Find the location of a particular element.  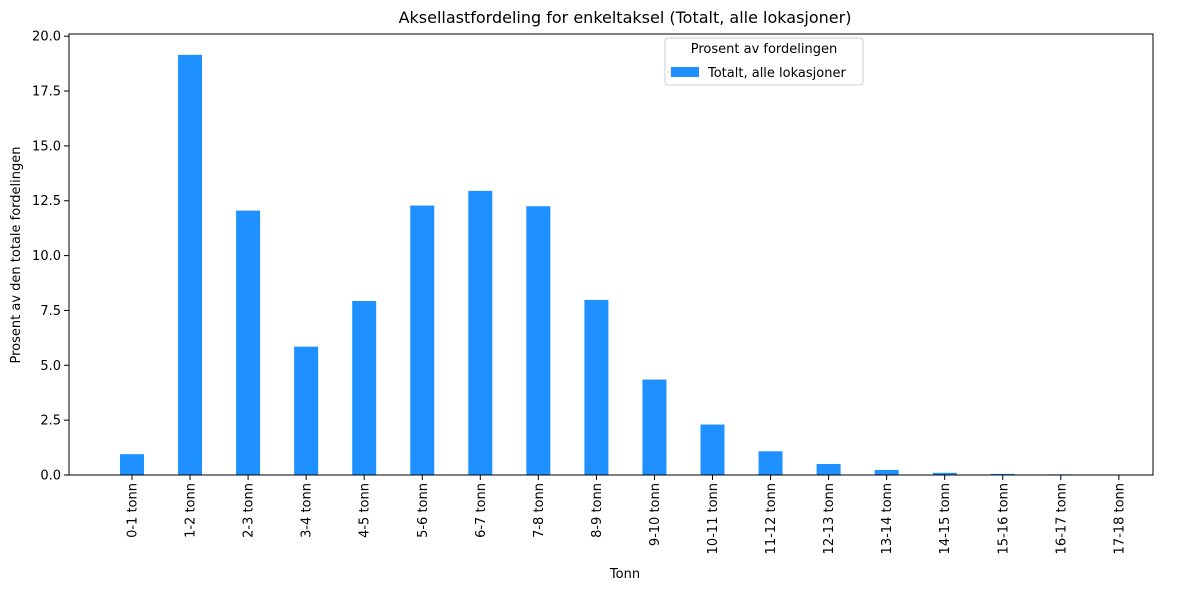

x-tick-label: 14-15 tonn is located at coordinates (945, 518).